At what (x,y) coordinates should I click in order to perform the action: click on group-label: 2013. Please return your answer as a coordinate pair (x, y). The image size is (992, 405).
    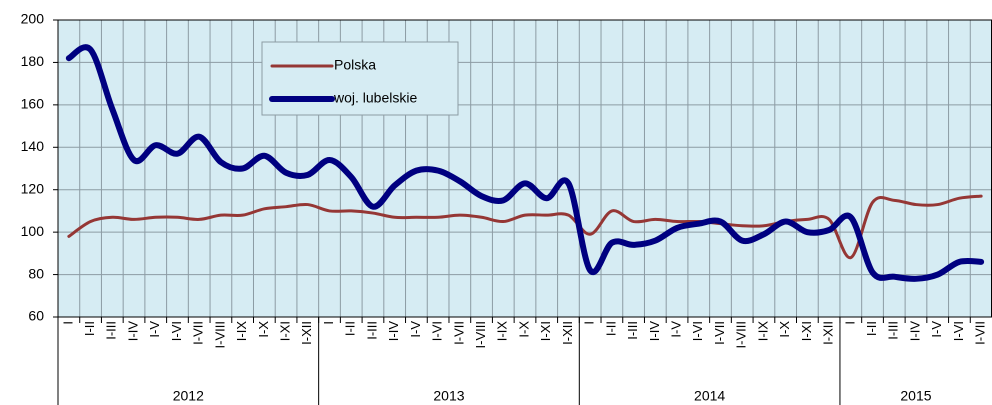
    Looking at the image, I should click on (448, 396).